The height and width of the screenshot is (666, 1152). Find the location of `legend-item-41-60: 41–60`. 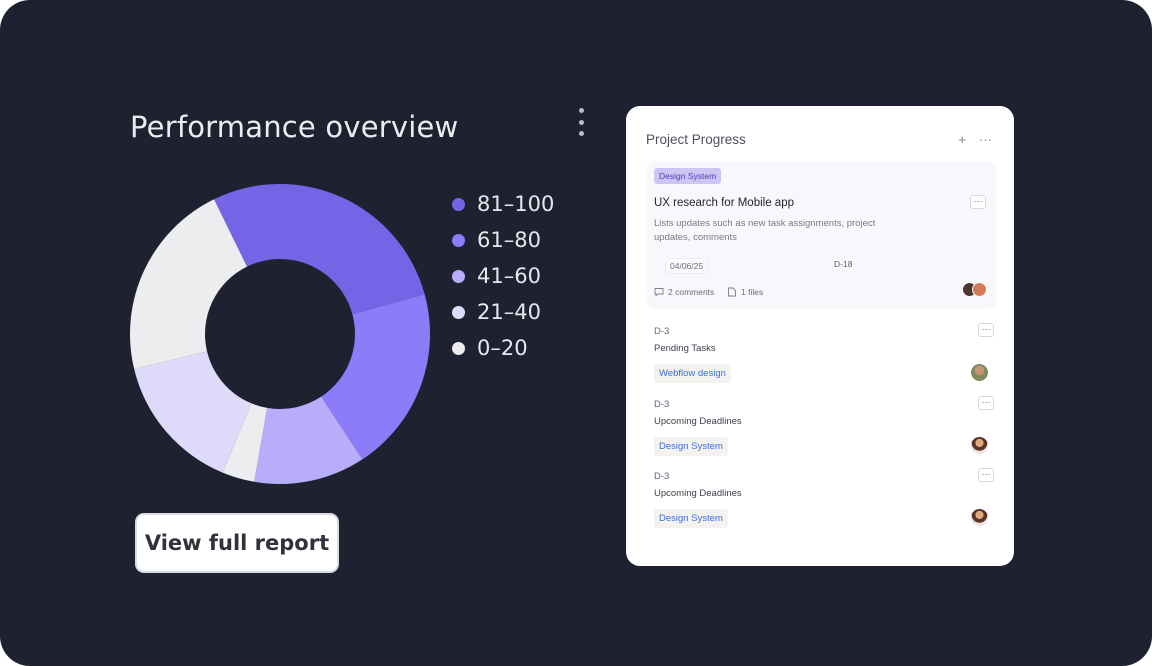

legend-item-41-60: 41–60 is located at coordinates (503, 276).